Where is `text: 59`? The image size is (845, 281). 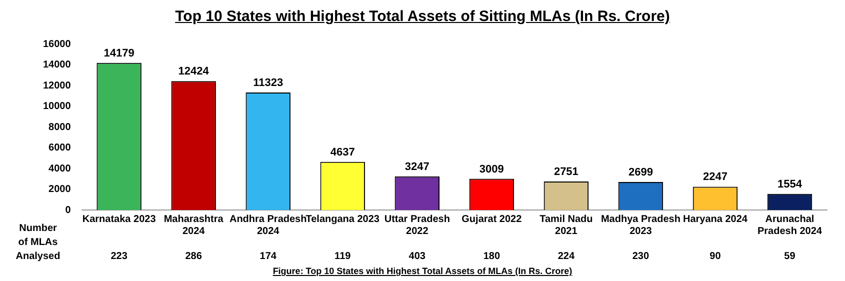
text: 59 is located at coordinates (790, 256).